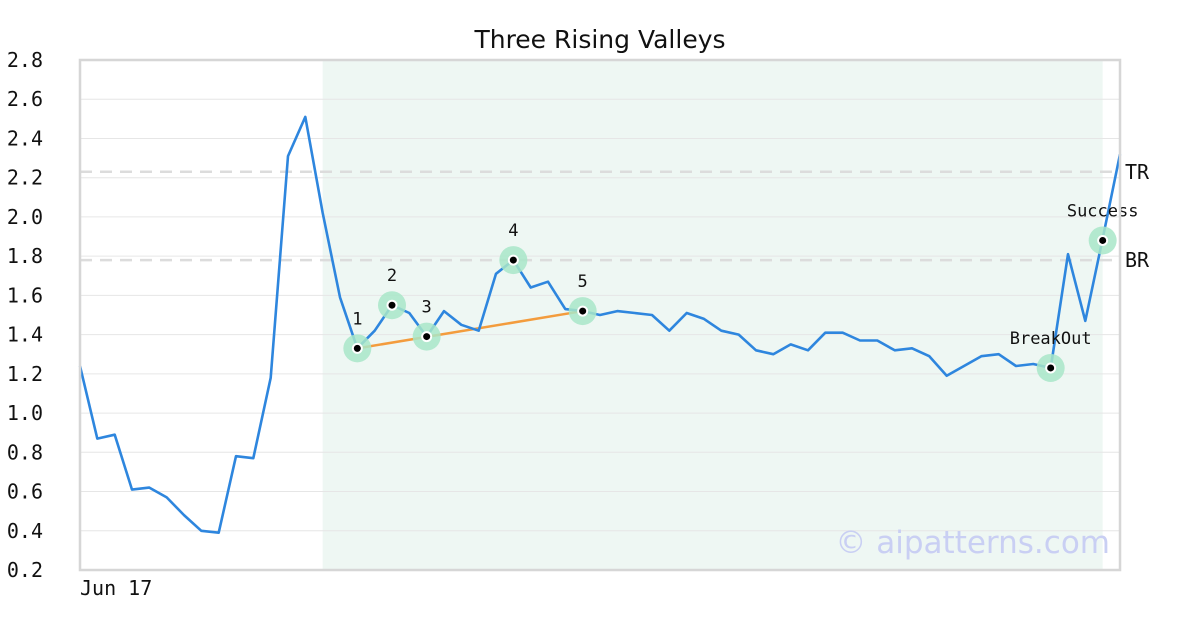 Image resolution: width=1200 pixels, height=630 pixels. Describe the element at coordinates (1103, 211) in the screenshot. I see `annotation-label: Success` at that location.